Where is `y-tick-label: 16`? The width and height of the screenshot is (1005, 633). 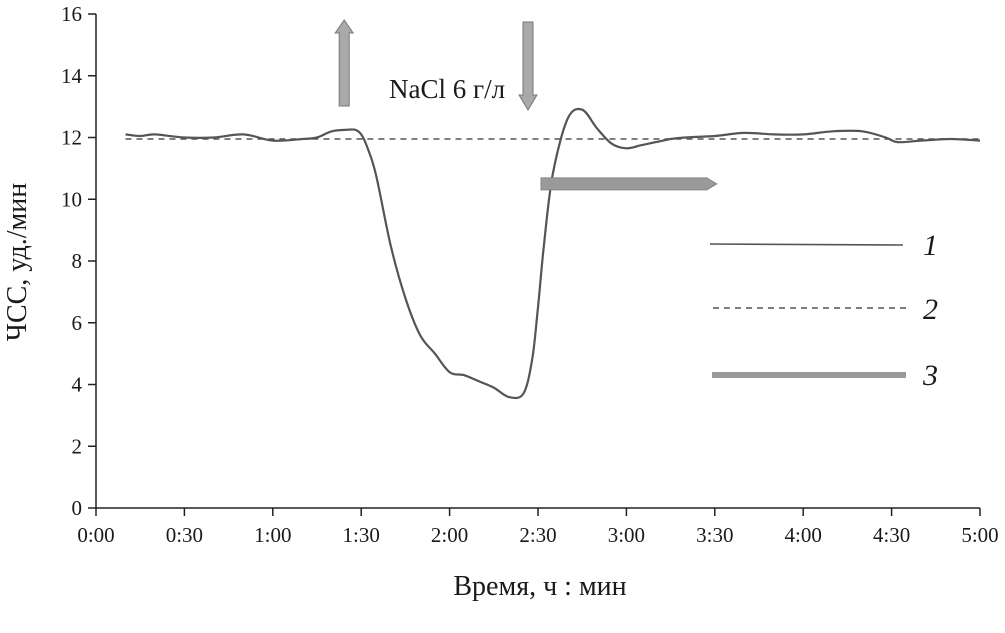
y-tick-label: 16 is located at coordinates (71, 14).